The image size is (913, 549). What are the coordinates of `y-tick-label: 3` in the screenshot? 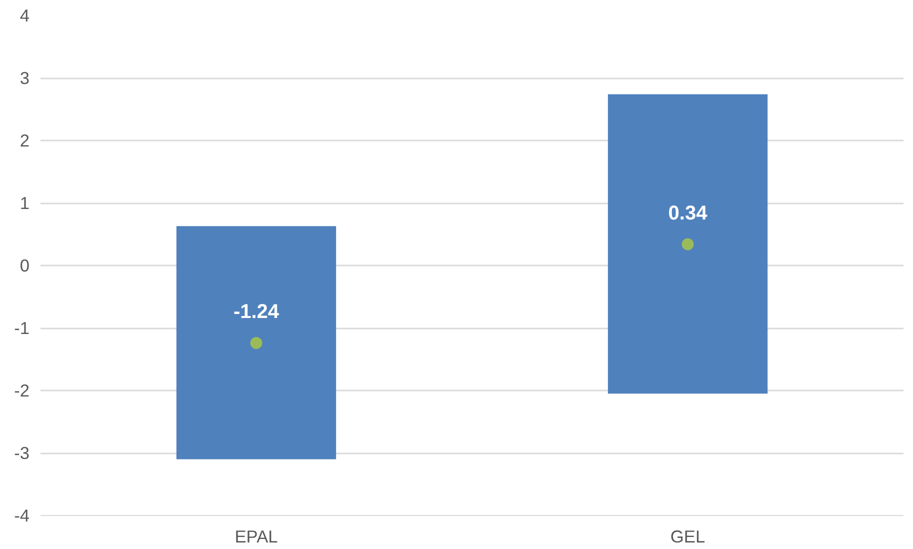 It's located at (25, 78).